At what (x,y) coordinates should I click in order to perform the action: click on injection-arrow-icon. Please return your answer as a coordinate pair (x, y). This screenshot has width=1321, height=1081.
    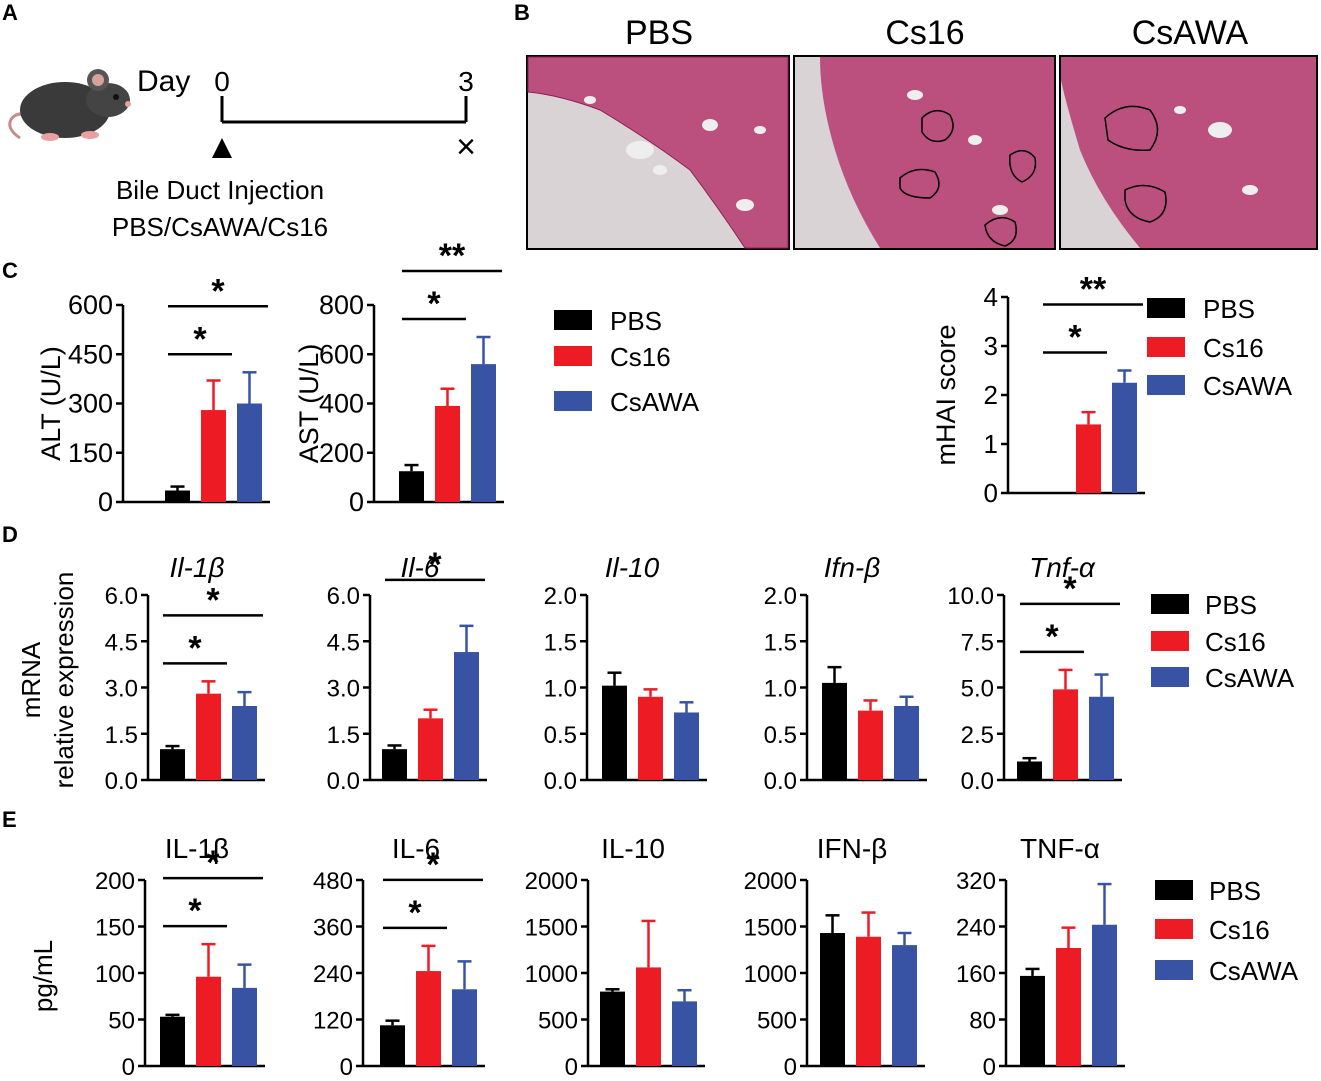
    Looking at the image, I should click on (222, 148).